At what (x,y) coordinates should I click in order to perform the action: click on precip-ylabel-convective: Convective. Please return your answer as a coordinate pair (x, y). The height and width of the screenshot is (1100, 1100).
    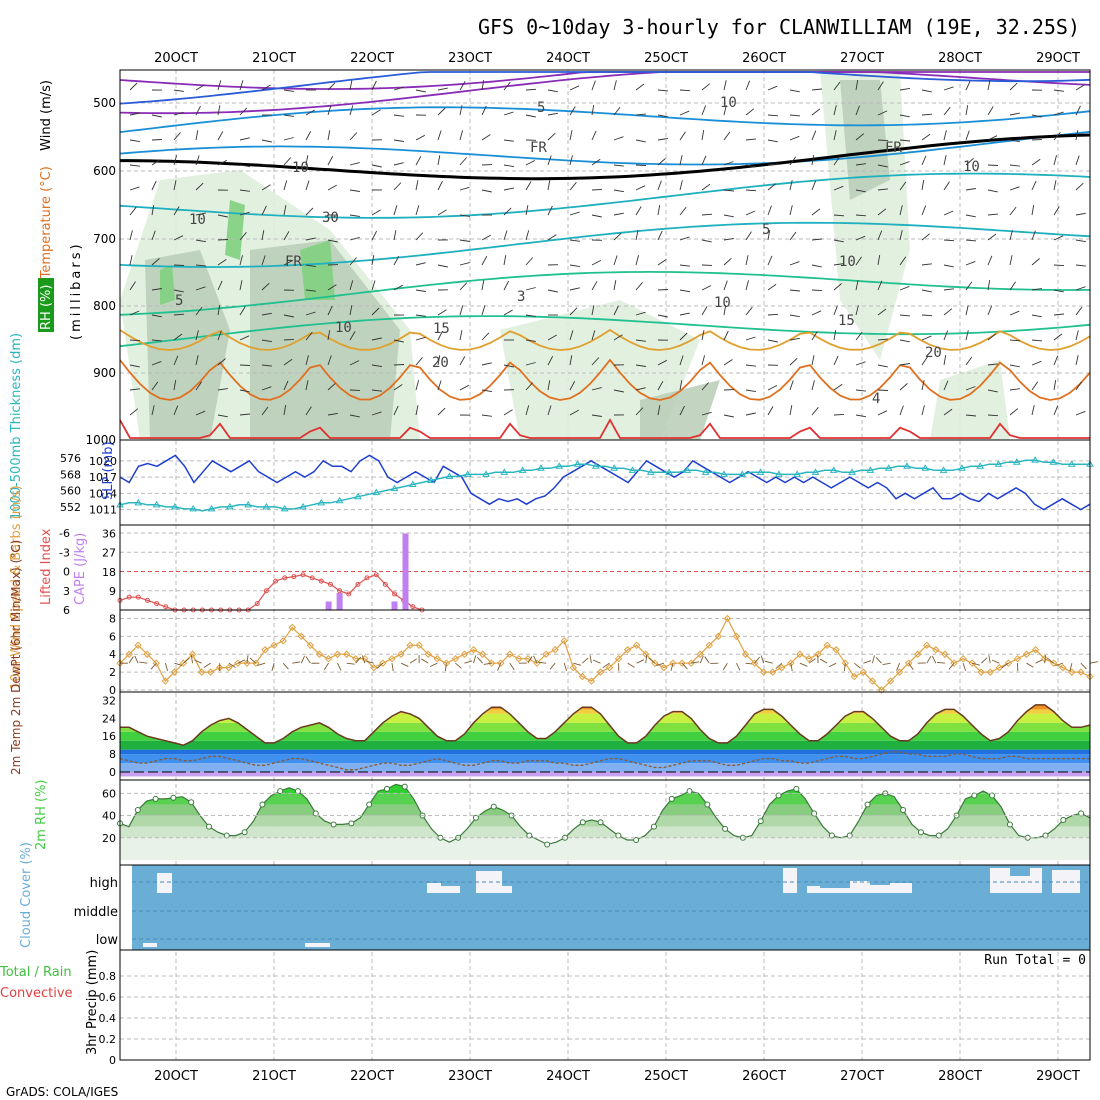
    Looking at the image, I should click on (36, 993).